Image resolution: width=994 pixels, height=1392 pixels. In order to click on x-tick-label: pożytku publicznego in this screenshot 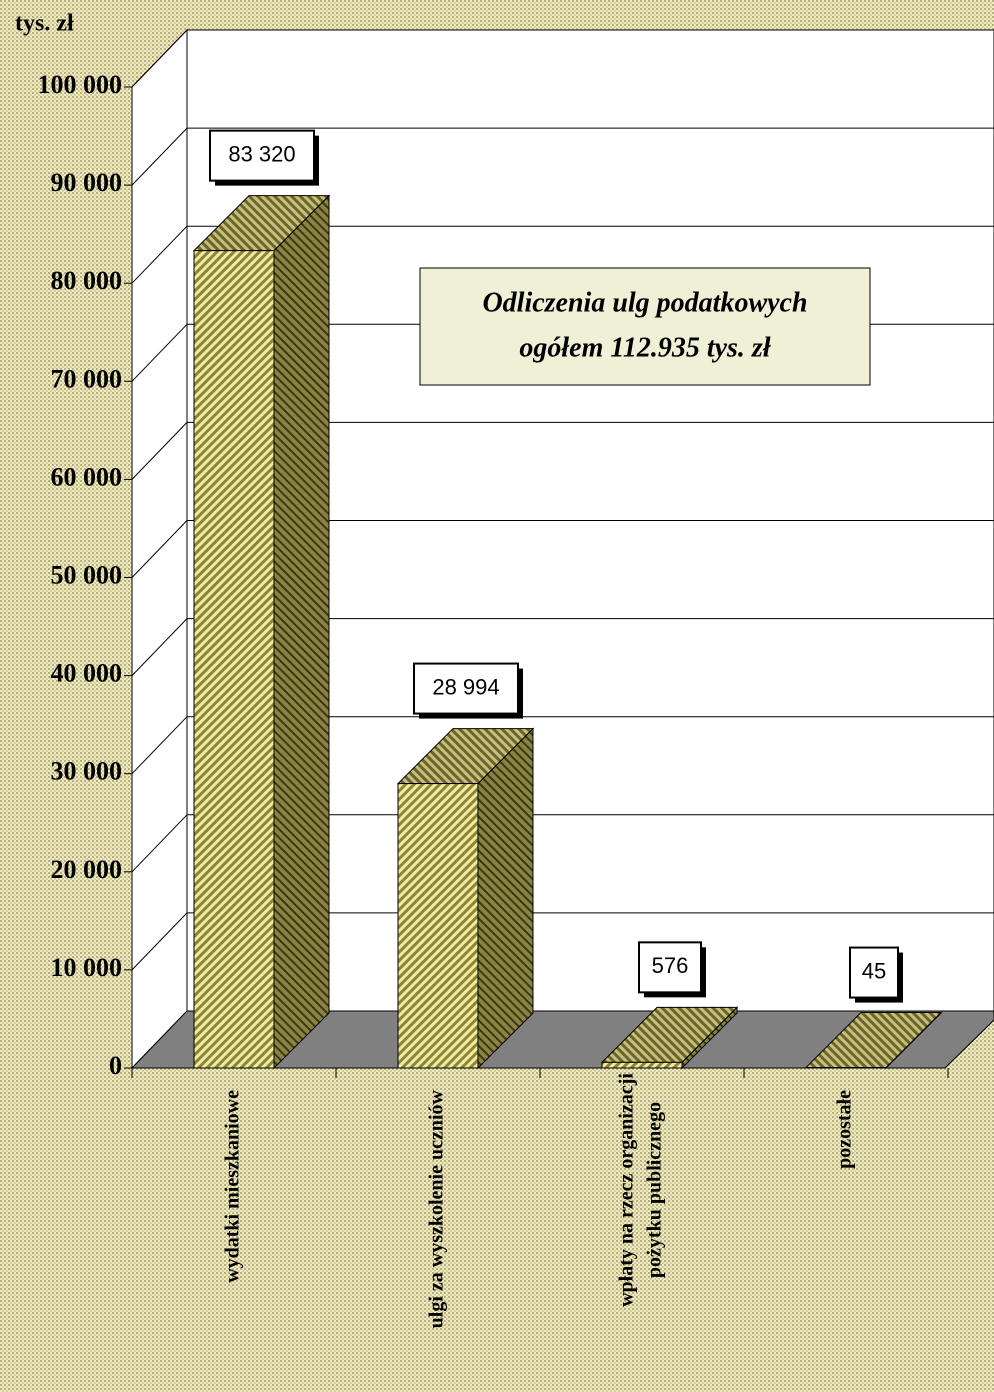, I will do `click(655, 1190)`.